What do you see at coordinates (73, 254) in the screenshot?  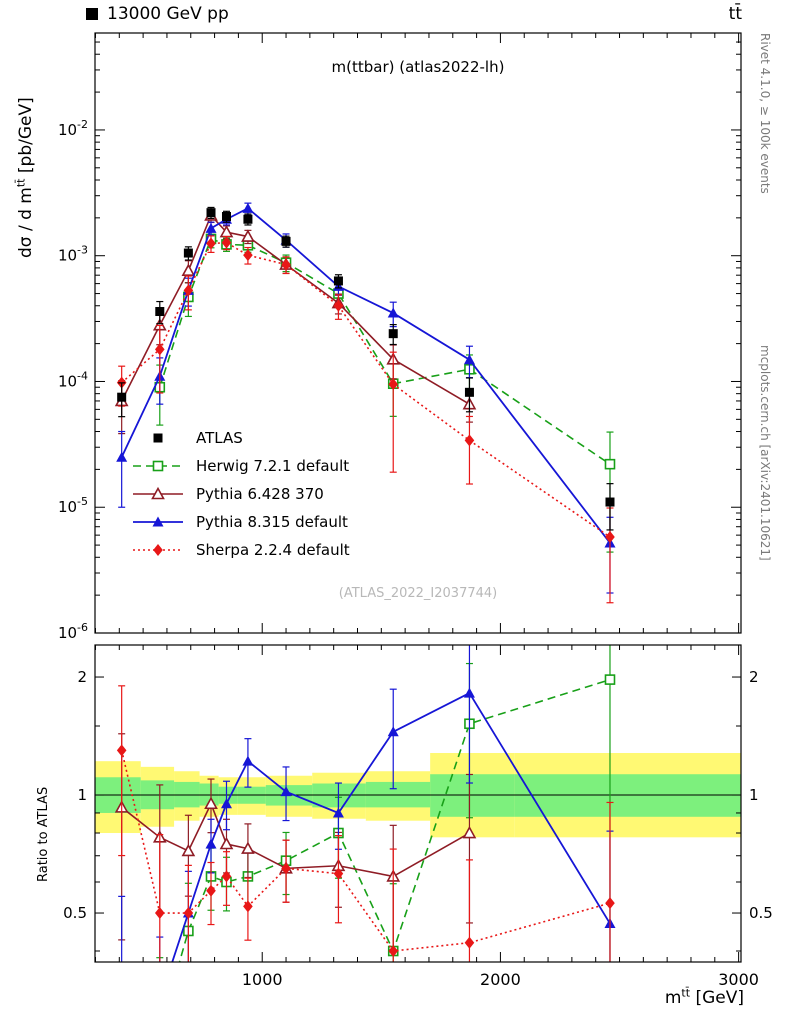 I see `y-tick-label: 10⁻³` at bounding box center [73, 254].